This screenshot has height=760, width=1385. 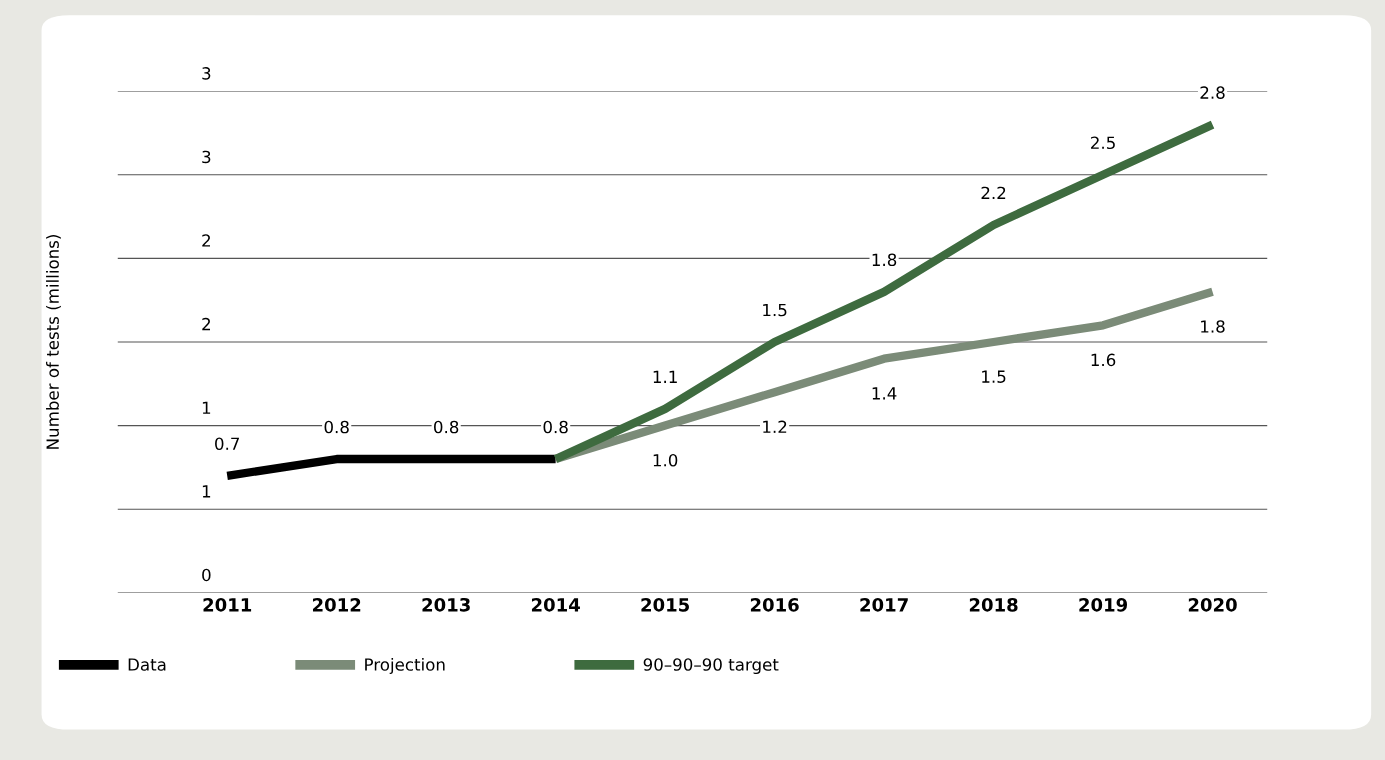 What do you see at coordinates (775, 426) in the screenshot?
I see `data-label: 1.2` at bounding box center [775, 426].